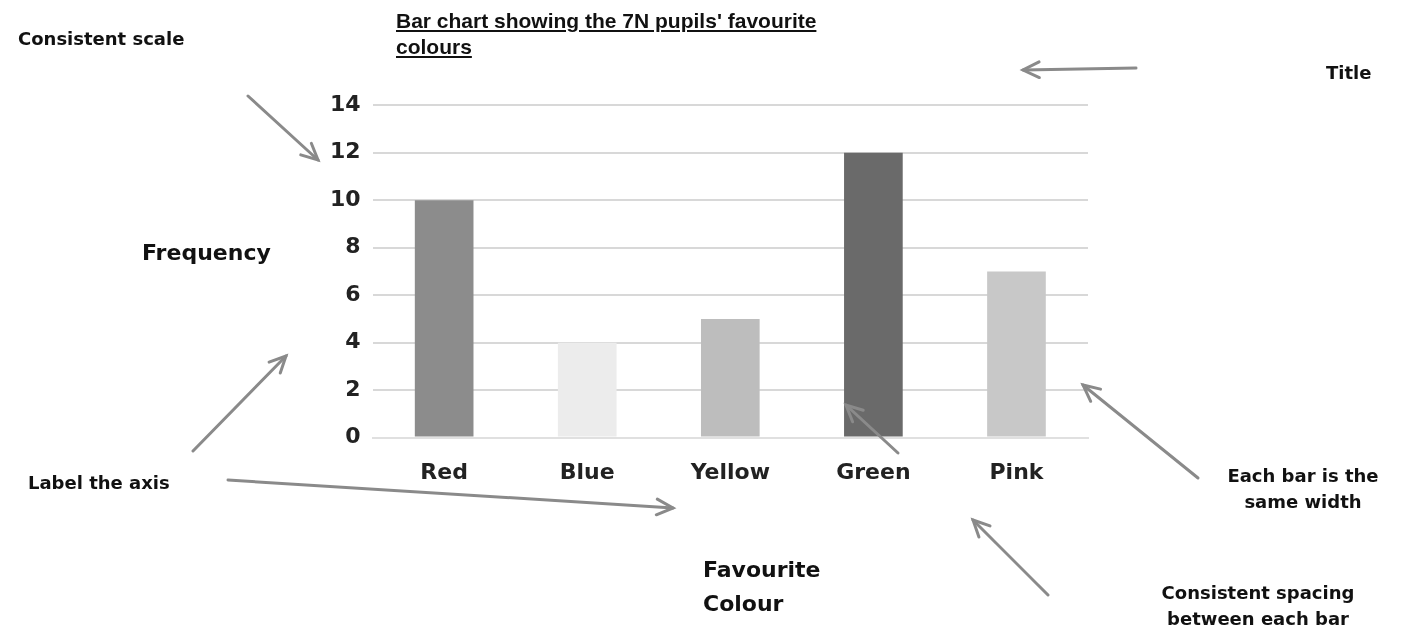 This screenshot has width=1424, height=638. What do you see at coordinates (206, 252) in the screenshot?
I see `y-axis-title: Frequency` at bounding box center [206, 252].